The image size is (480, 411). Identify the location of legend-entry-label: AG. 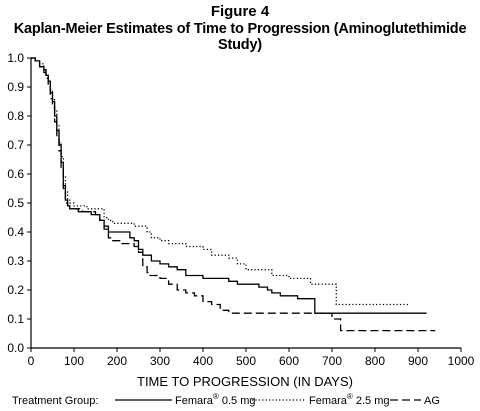
(432, 401).